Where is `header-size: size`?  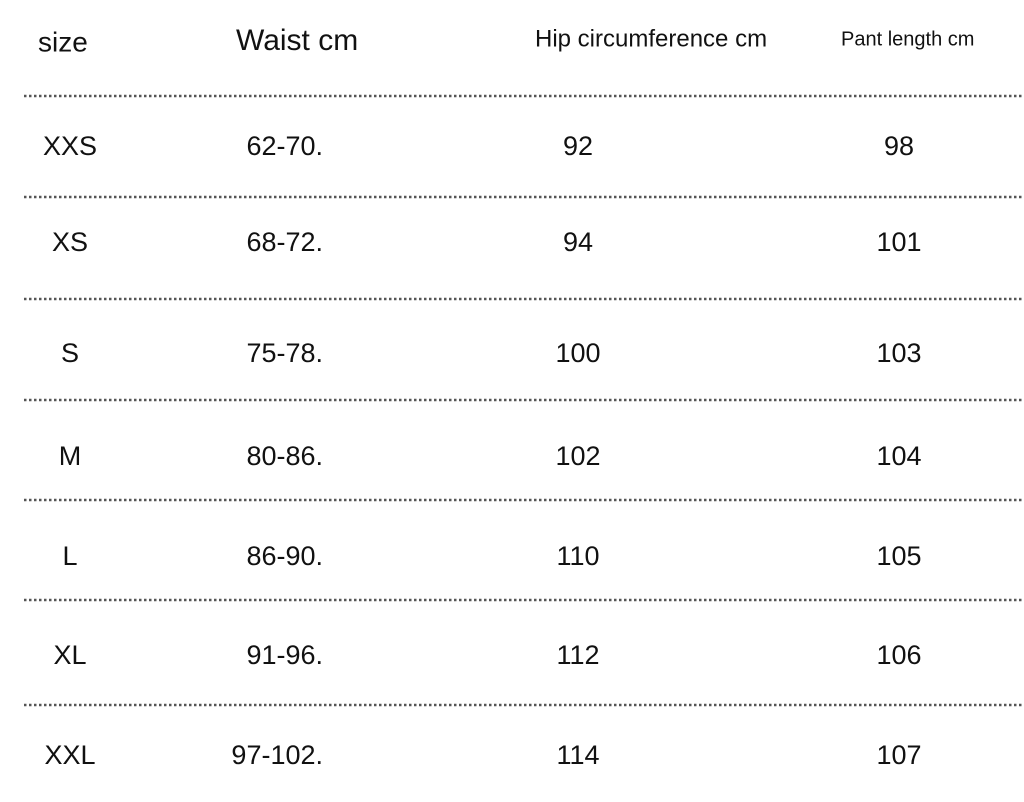 header-size: size is located at coordinates (63, 41).